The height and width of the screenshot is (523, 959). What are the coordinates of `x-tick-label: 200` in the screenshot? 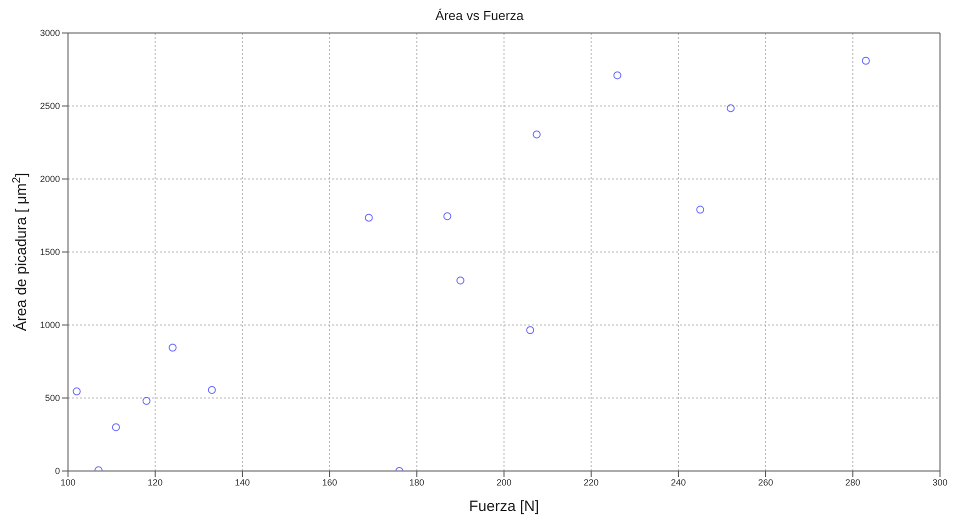 It's located at (504, 482).